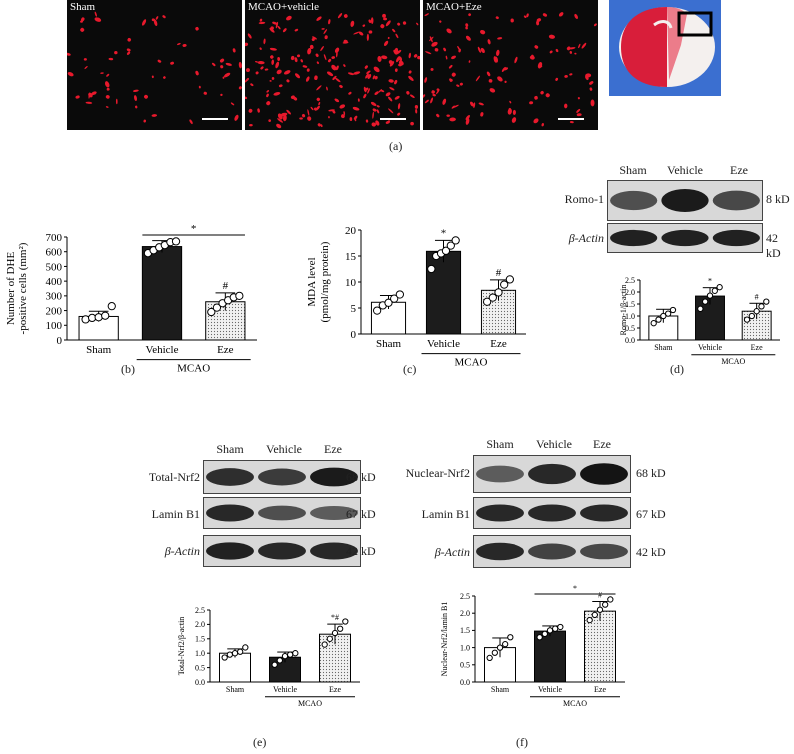  I want to click on y-tick-label: 2.0, so click(630, 292).